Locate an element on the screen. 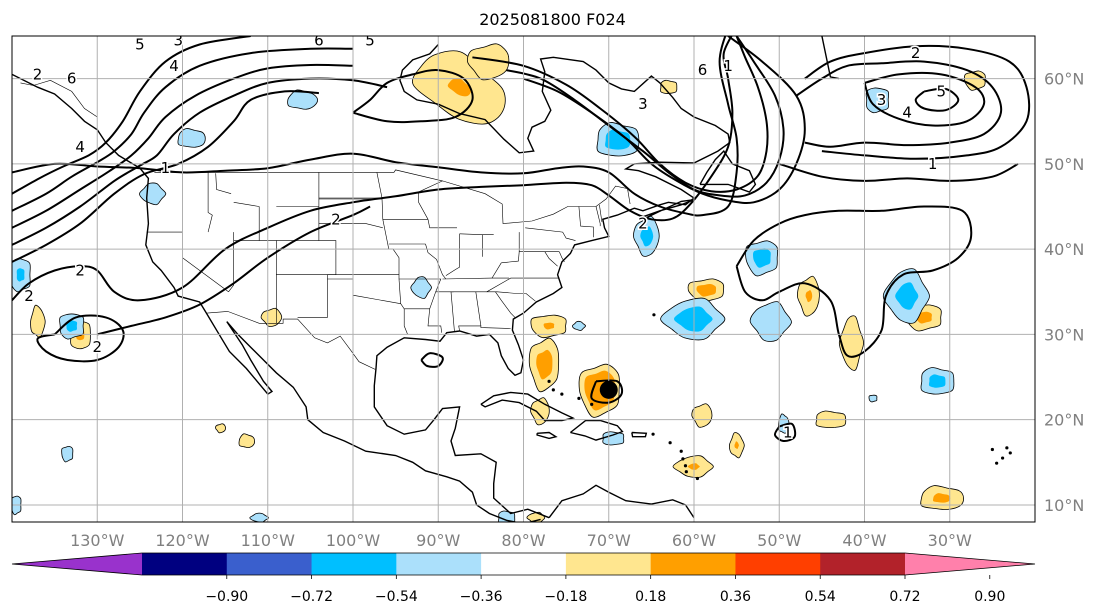 Image resolution: width=1105 pixels, height=615 pixels. latitude-label: 30°N is located at coordinates (1064, 334).